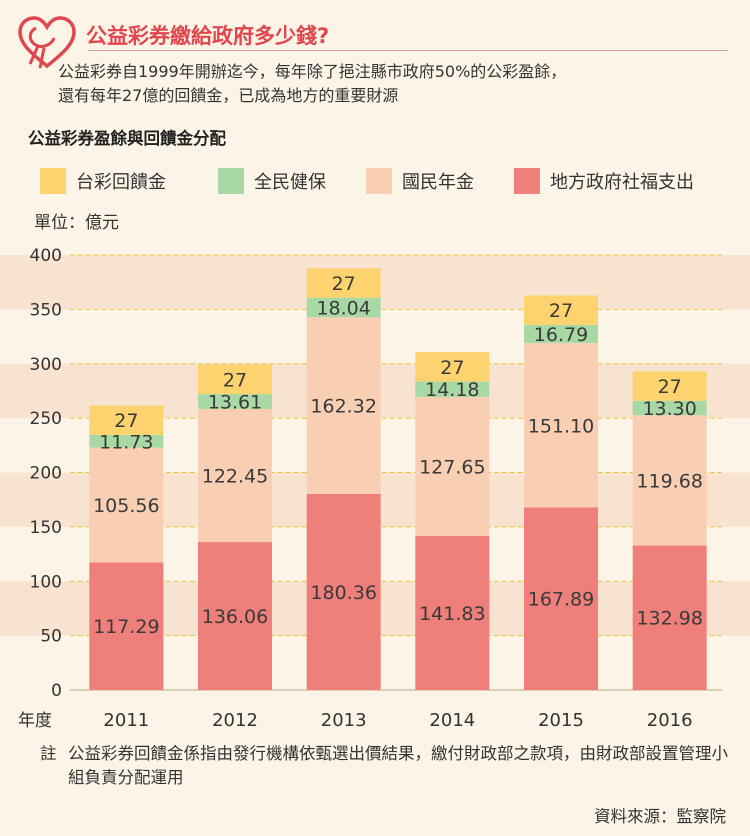 The width and height of the screenshot is (750, 836). What do you see at coordinates (126, 720) in the screenshot?
I see `x-tick-label: 2011` at bounding box center [126, 720].